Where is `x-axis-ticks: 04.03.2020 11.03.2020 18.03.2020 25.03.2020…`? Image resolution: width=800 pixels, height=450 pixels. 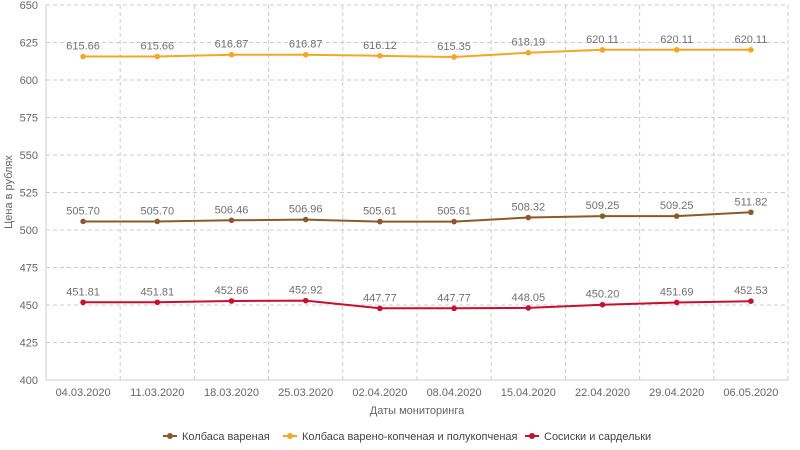 x-axis-ticks: 04.03.2020 11.03.2020 18.03.2020 25.03.2020… is located at coordinates (417, 393).